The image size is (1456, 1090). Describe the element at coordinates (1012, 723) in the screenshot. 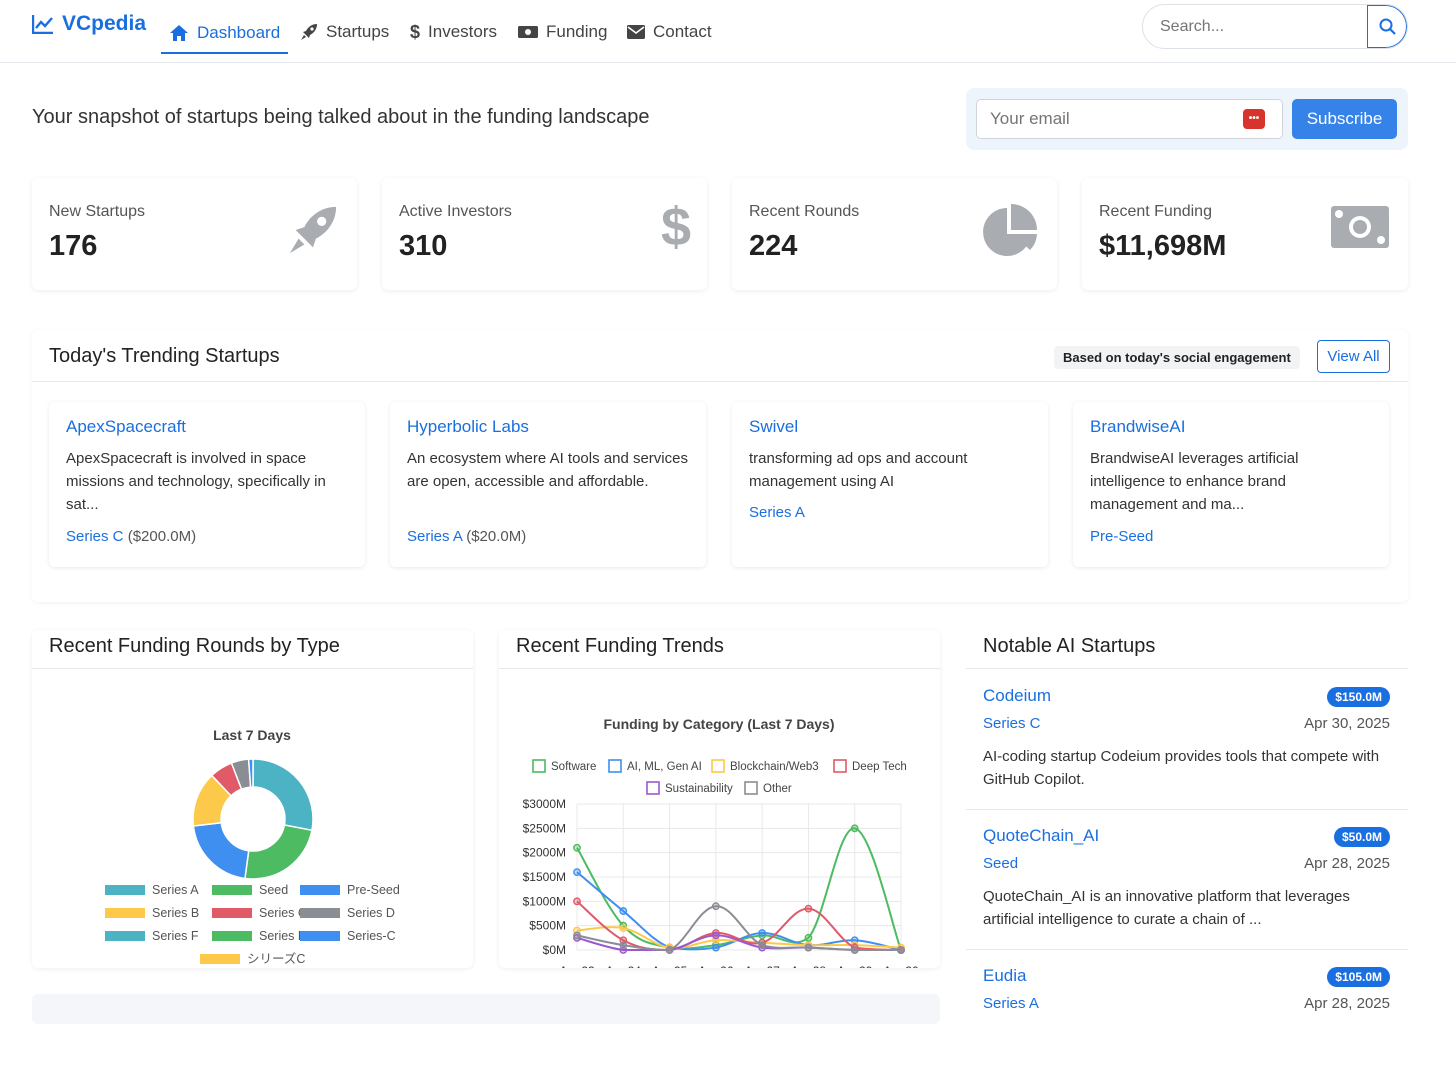

I see `round-link: Series C` at that location.